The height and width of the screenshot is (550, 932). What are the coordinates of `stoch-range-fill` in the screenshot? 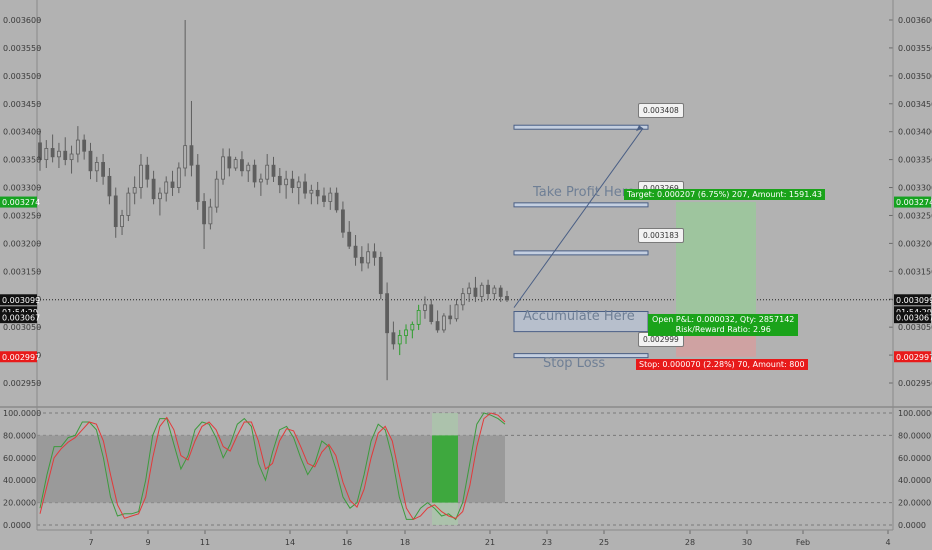 It's located at (271, 469).